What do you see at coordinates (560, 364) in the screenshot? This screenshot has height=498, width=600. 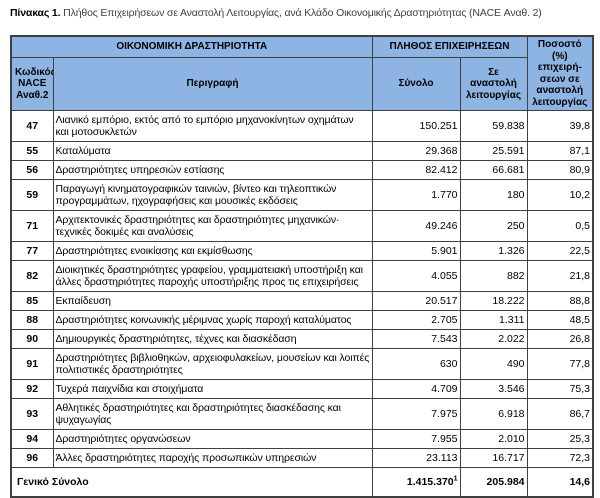 I see `suspension-percentage: 77,8` at bounding box center [560, 364].